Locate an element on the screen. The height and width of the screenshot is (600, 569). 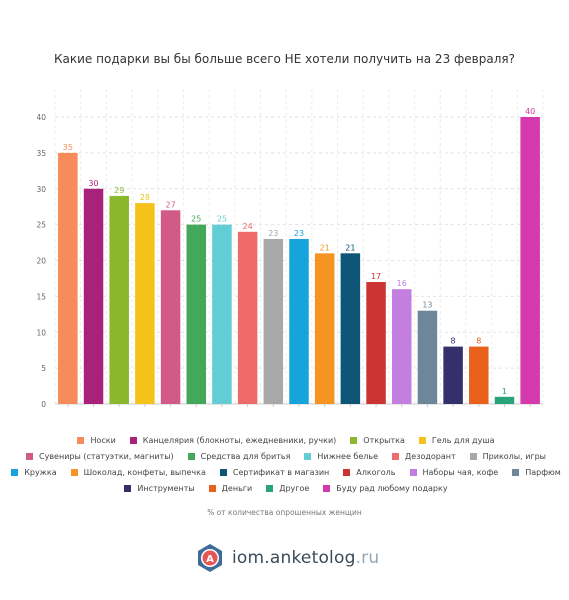
anketolog-logo-icon: А is located at coordinates (210, 558).